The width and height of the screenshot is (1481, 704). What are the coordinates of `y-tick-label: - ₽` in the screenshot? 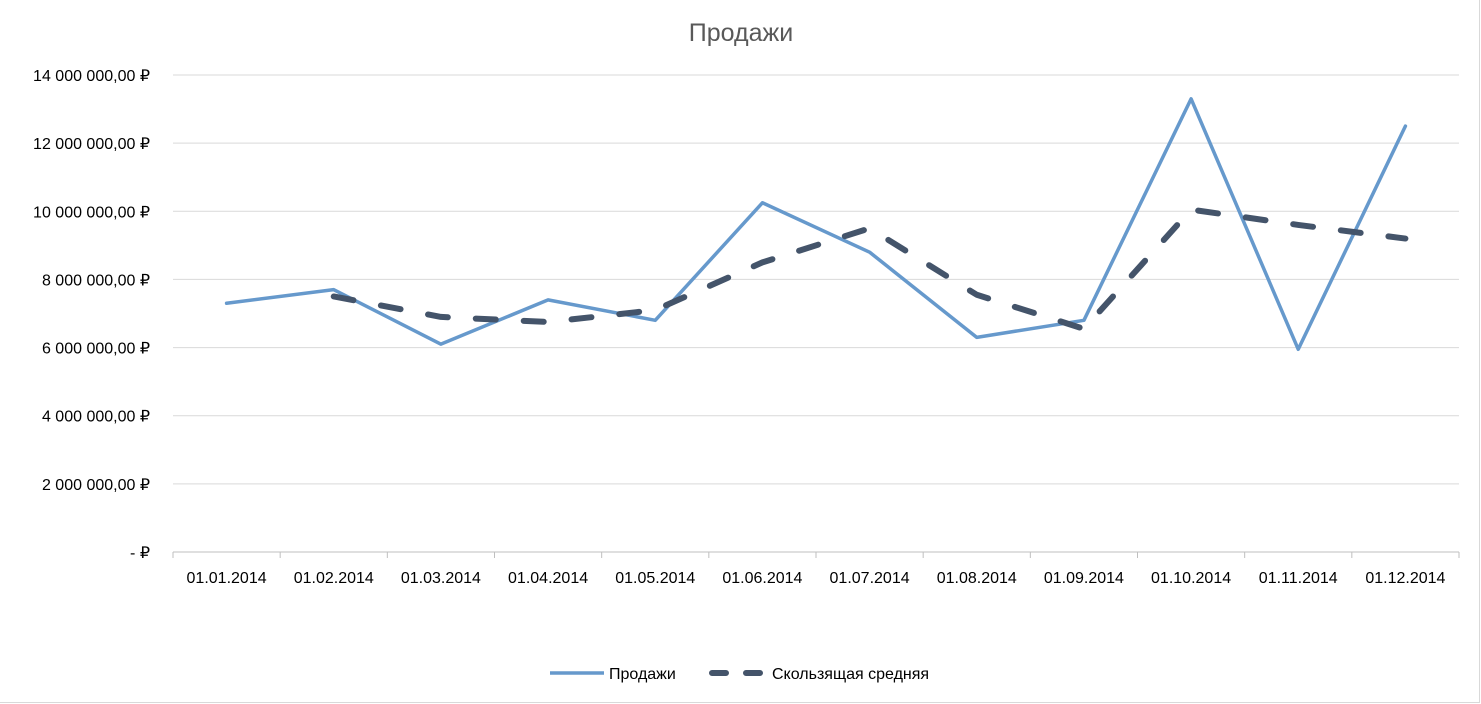 It's located at (140, 553).